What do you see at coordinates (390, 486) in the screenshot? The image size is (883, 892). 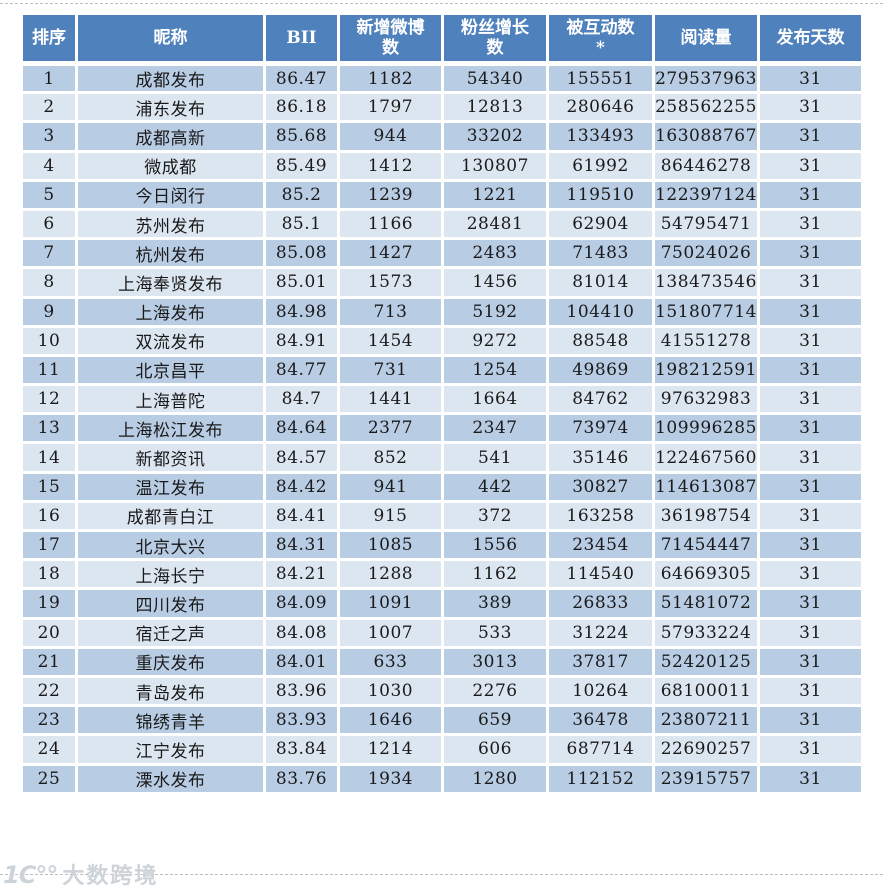 I see `cell: 941` at bounding box center [390, 486].